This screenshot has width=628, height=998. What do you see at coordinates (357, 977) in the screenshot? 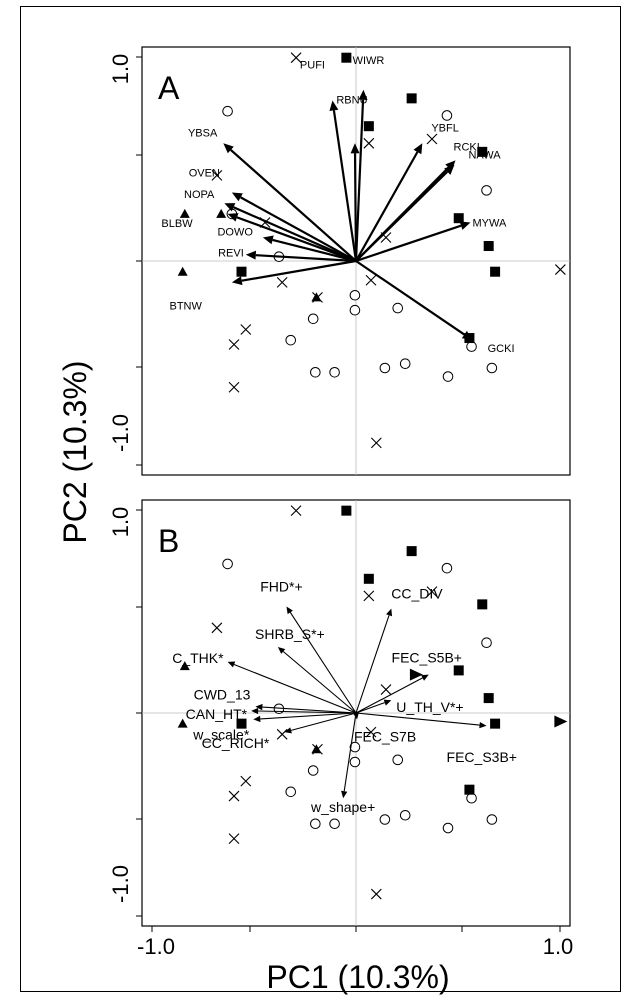
I see `x-axis-label: PC1 (10.3%)` at bounding box center [357, 977].